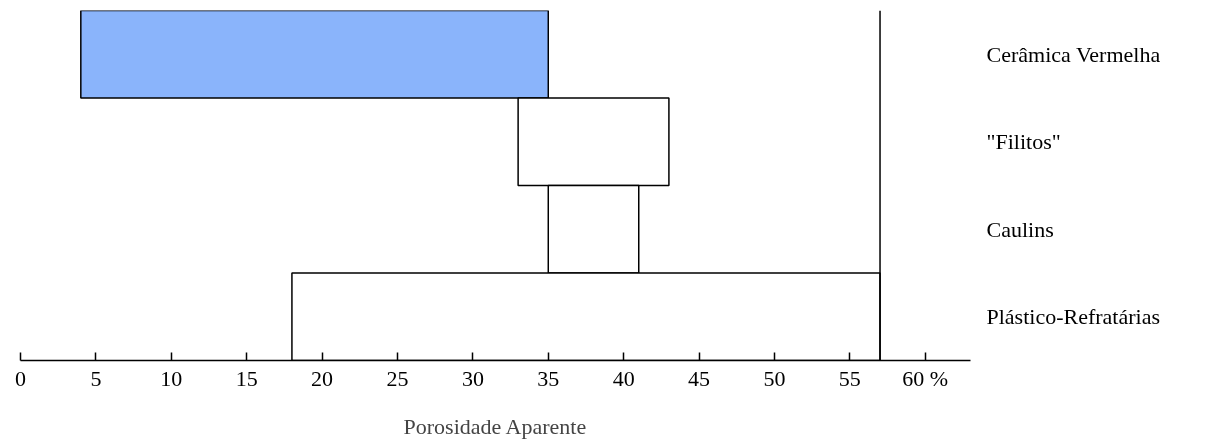 The height and width of the screenshot is (441, 1225). What do you see at coordinates (849, 378) in the screenshot?
I see `x-tick-label: 55` at bounding box center [849, 378].